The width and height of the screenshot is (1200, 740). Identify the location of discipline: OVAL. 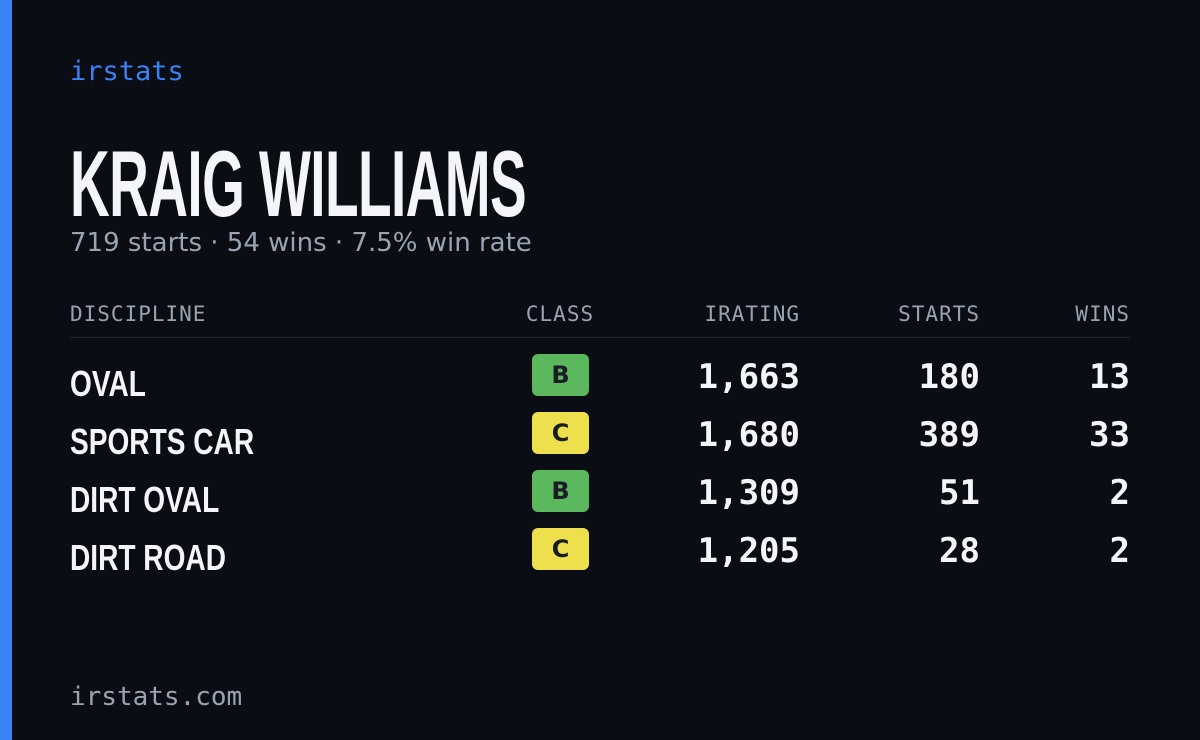
(108, 383).